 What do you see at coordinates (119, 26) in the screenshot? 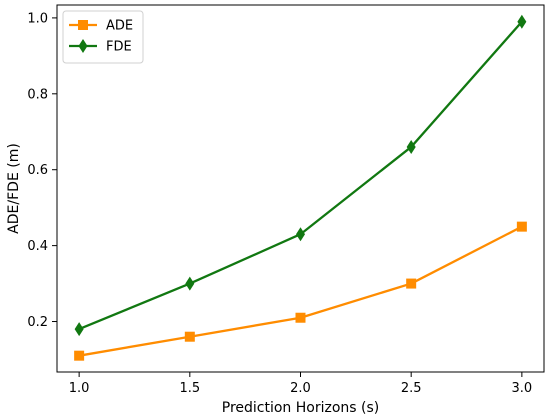
I see `legend-ade-label: ADE` at bounding box center [119, 26].